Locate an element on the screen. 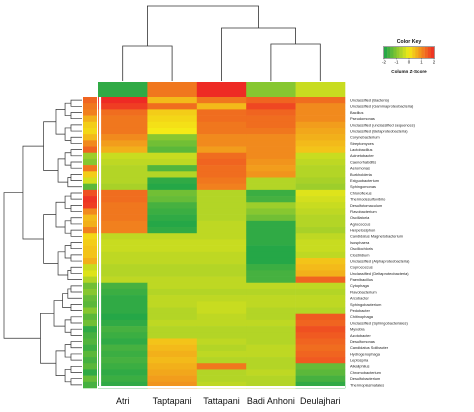 The image size is (474, 412). column-dendrogram-link is located at coordinates (203, 25).